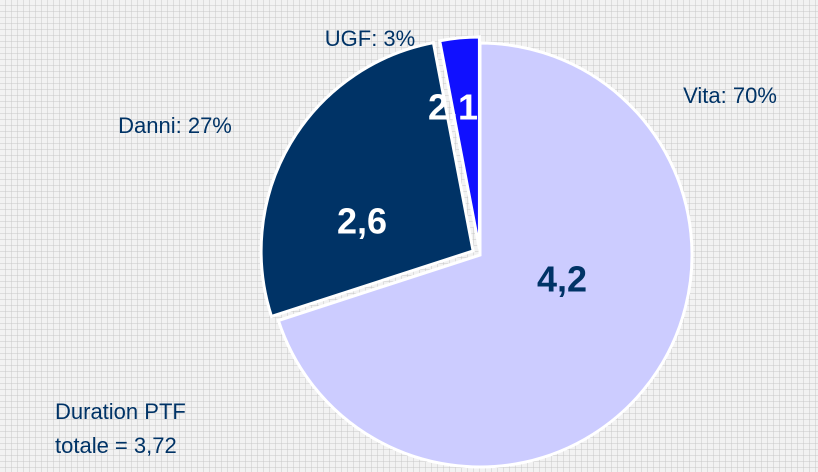 This screenshot has height=472, width=818. What do you see at coordinates (362, 221) in the screenshot?
I see `duration-label: 2,6` at bounding box center [362, 221].